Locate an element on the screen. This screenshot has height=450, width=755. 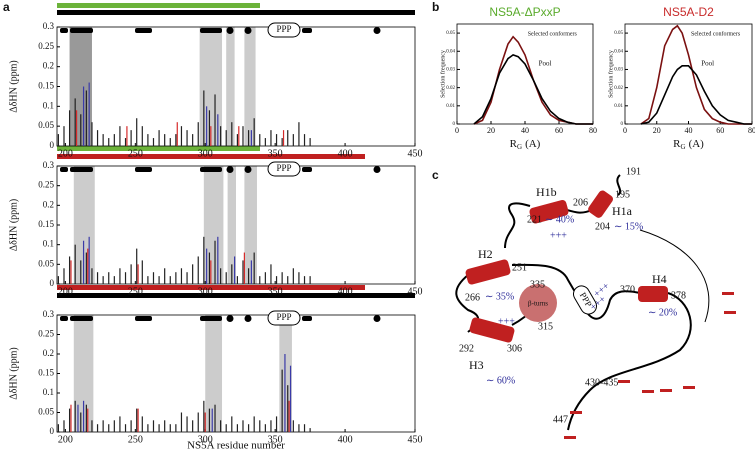
helix-label: H2 is located at coordinates (485, 254).